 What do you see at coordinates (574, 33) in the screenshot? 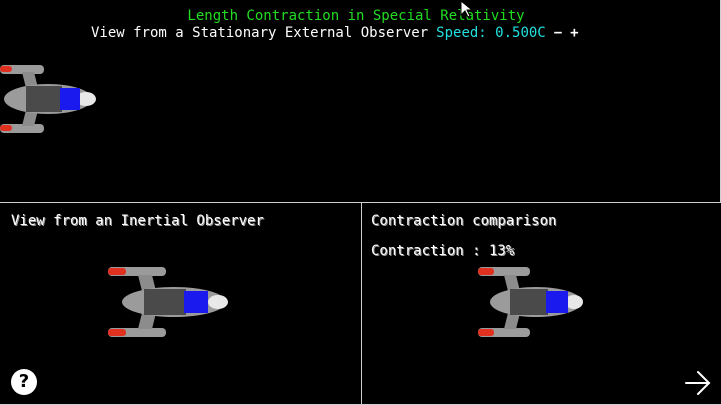
I see `speed-increase-button: +` at bounding box center [574, 33].